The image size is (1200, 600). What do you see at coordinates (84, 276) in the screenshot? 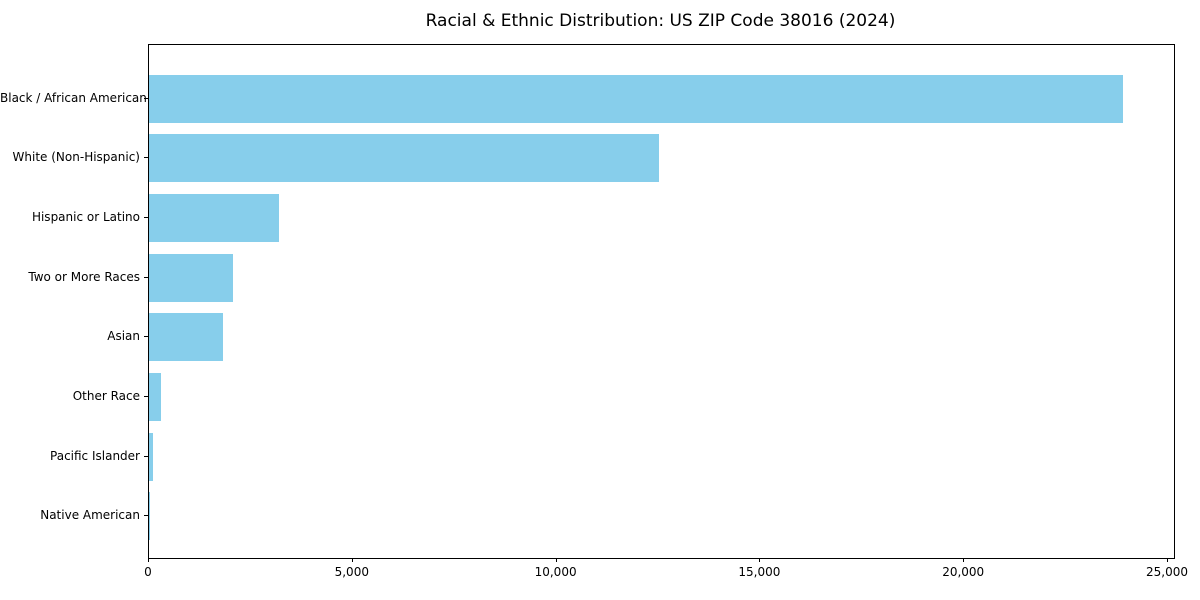
I see `y-tick-label: Two or More Races` at bounding box center [84, 276].